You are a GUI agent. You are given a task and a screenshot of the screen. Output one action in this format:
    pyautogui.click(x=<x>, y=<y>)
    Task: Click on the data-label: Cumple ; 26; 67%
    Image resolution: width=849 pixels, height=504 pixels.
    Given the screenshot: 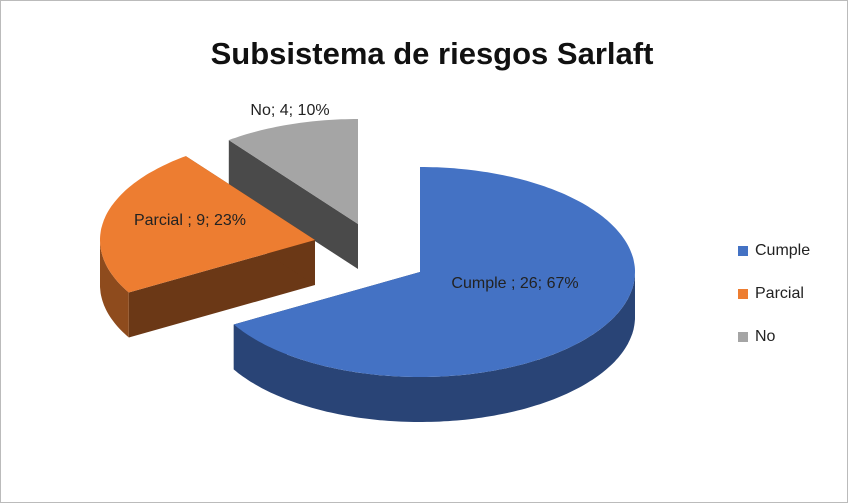 What is the action you would take?
    pyautogui.click(x=515, y=283)
    